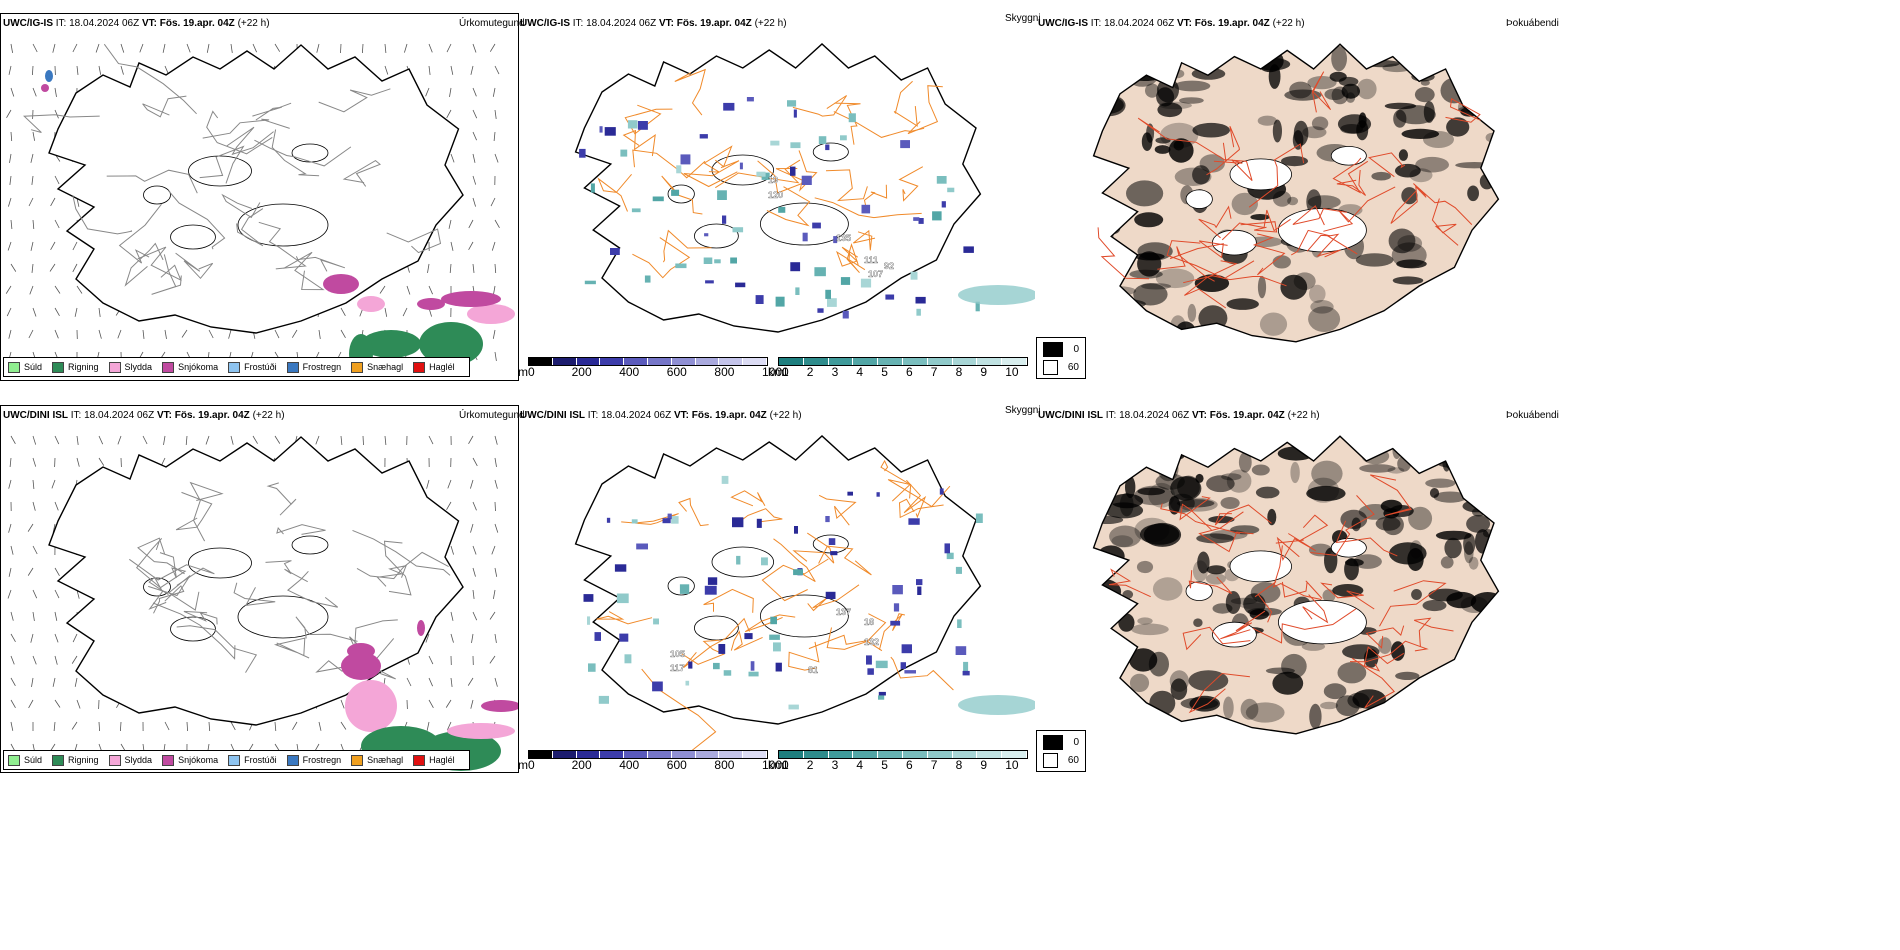 This screenshot has width=1900, height=950. What do you see at coordinates (1012, 765) in the screenshot?
I see `colorbar-tick-label: 10` at bounding box center [1012, 765].